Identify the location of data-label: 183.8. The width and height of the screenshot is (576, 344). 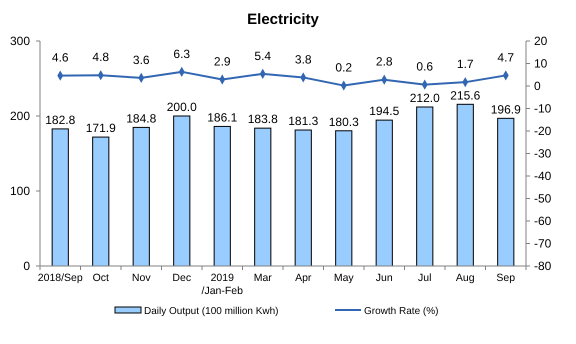
(263, 119).